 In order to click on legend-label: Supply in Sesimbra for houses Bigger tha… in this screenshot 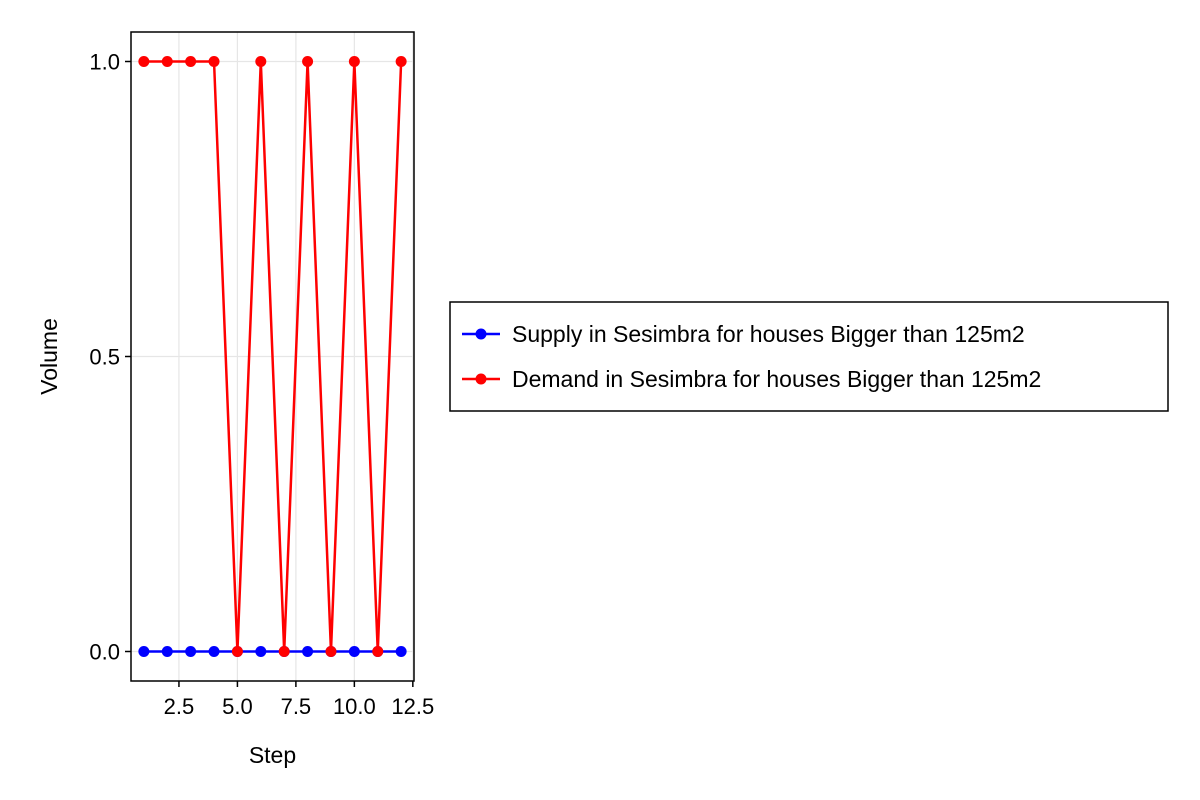, I will do `click(768, 334)`.